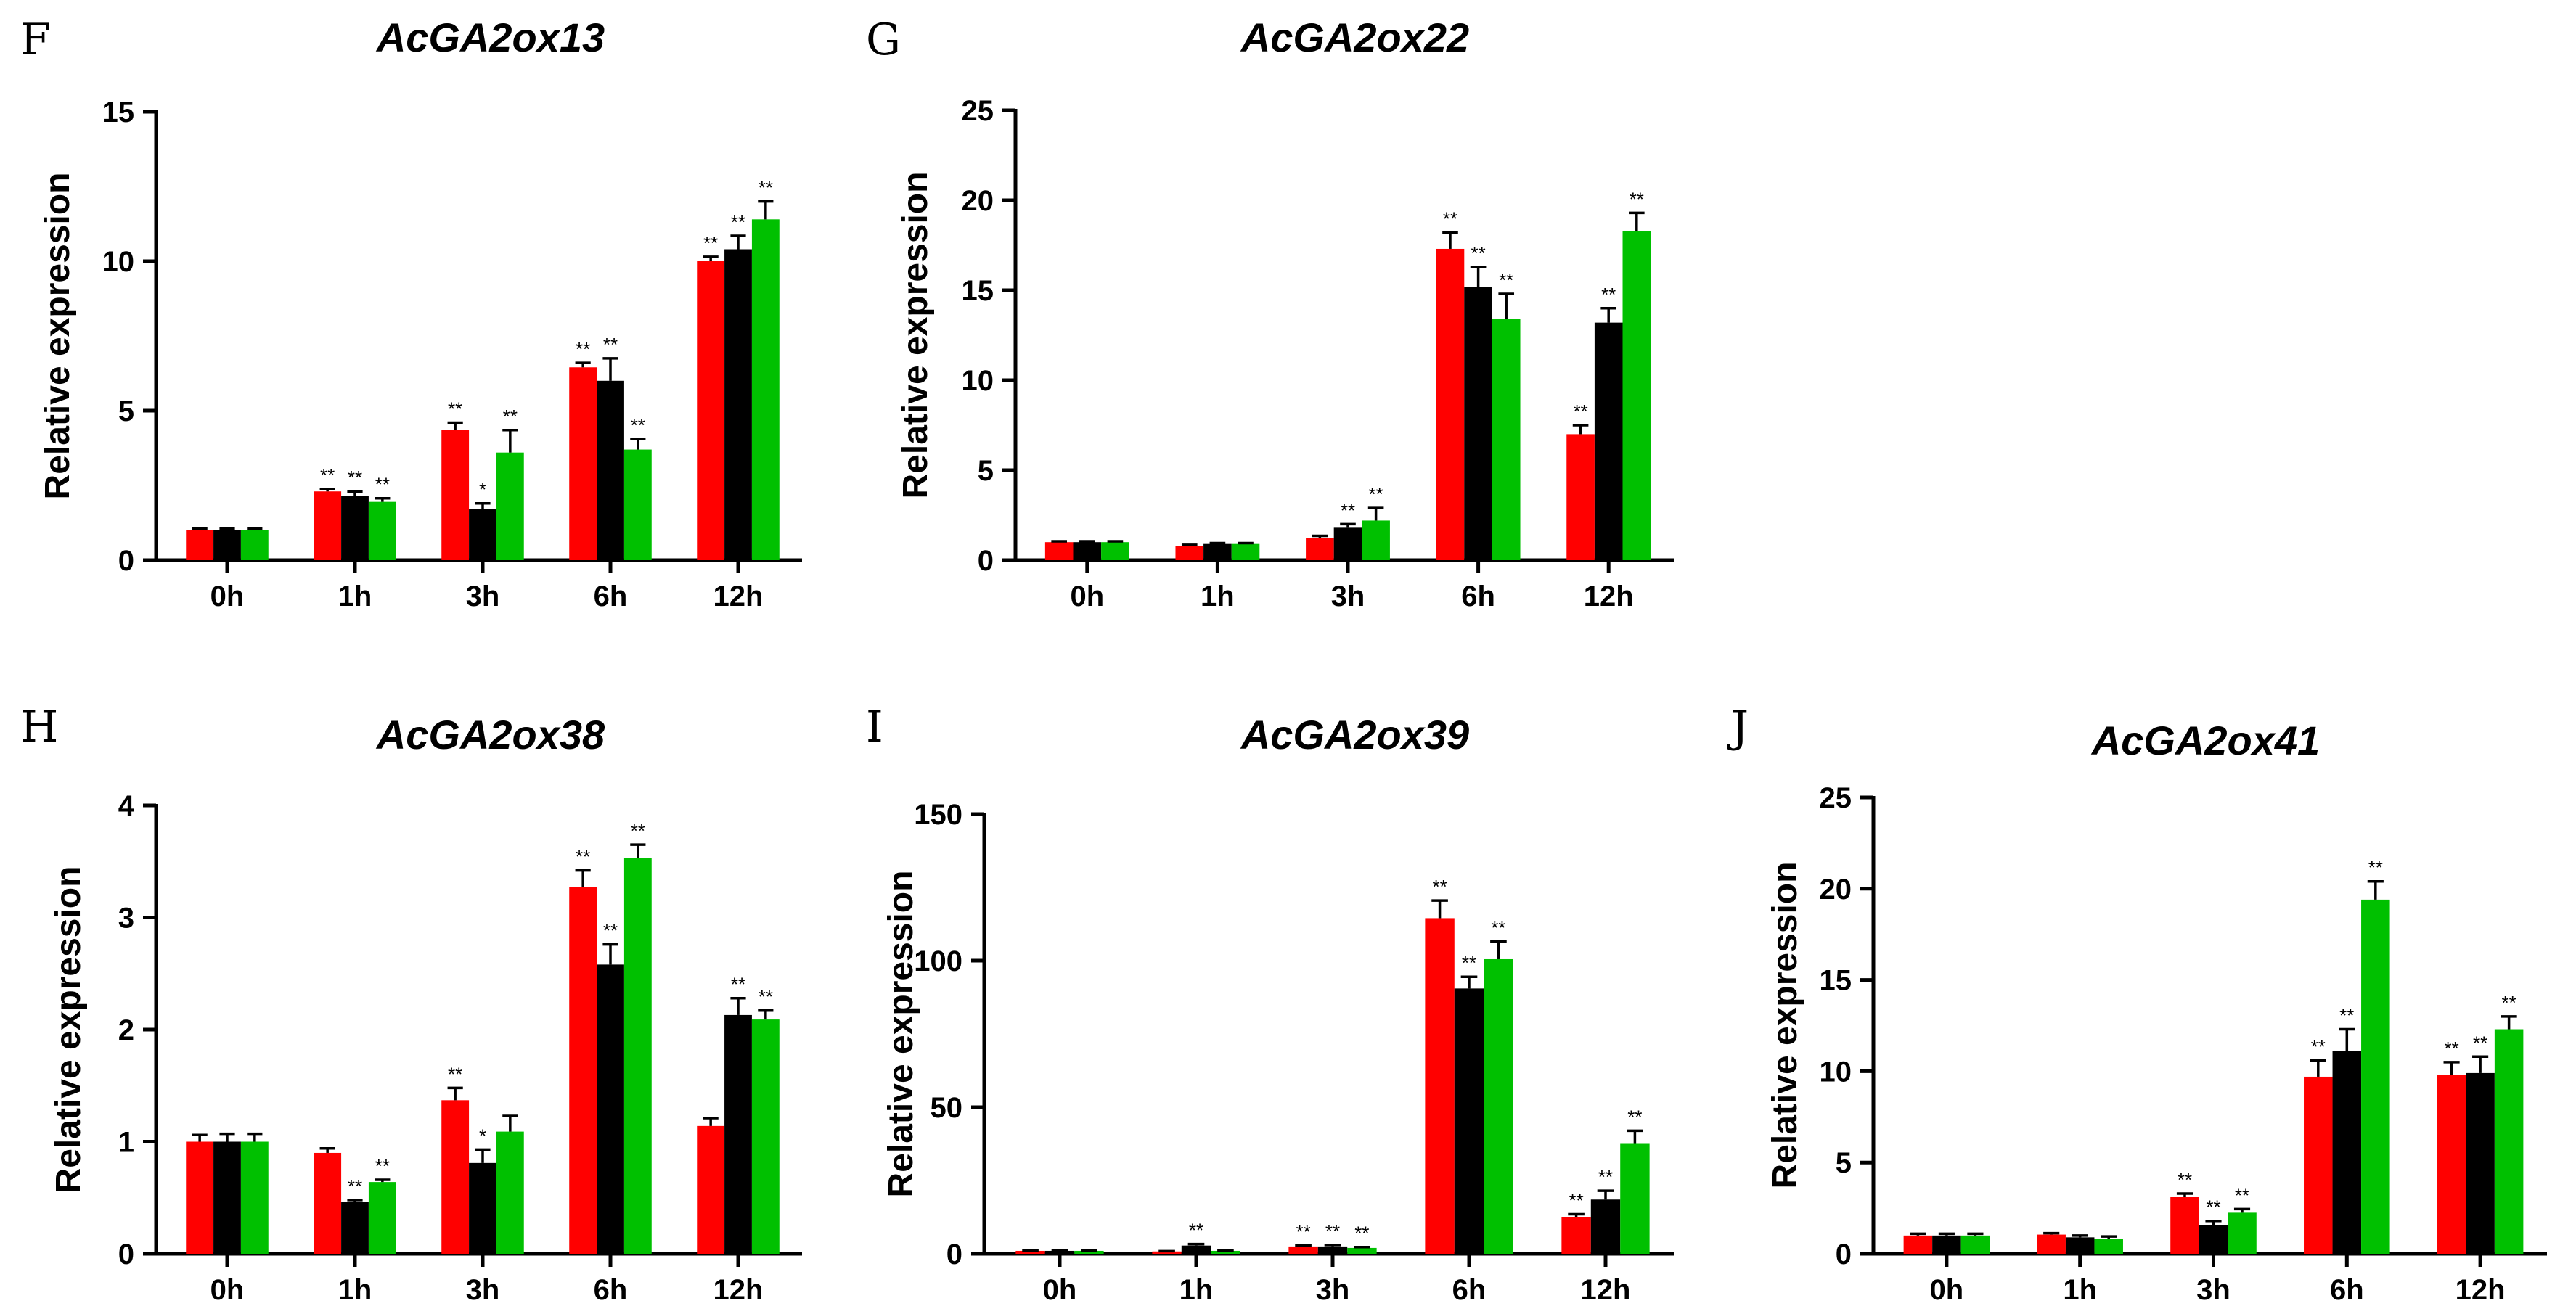 Image resolution: width=2576 pixels, height=1314 pixels. Describe the element at coordinates (126, 1030) in the screenshot. I see `y-tick-label: 2` at that location.